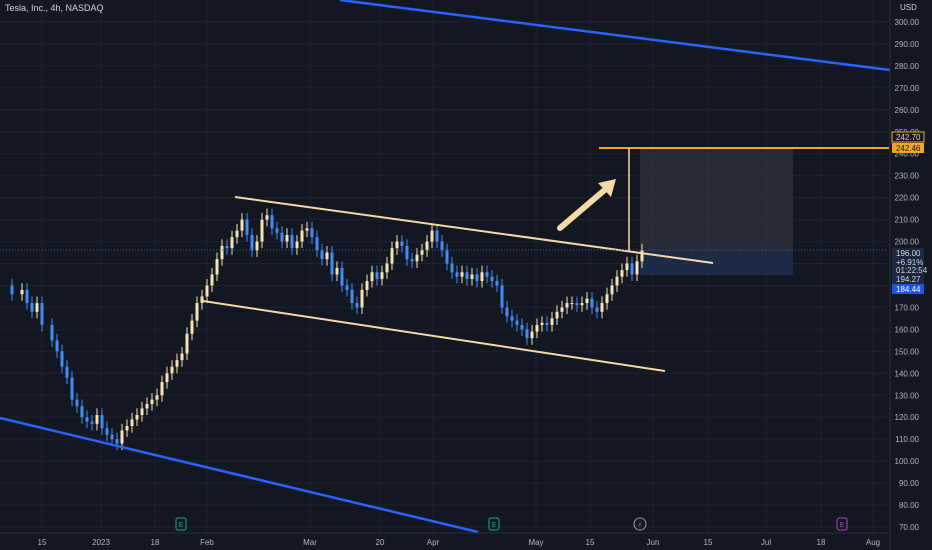  Describe the element at coordinates (907, 198) in the screenshot. I see `price-tick-label: 220.00` at that location.